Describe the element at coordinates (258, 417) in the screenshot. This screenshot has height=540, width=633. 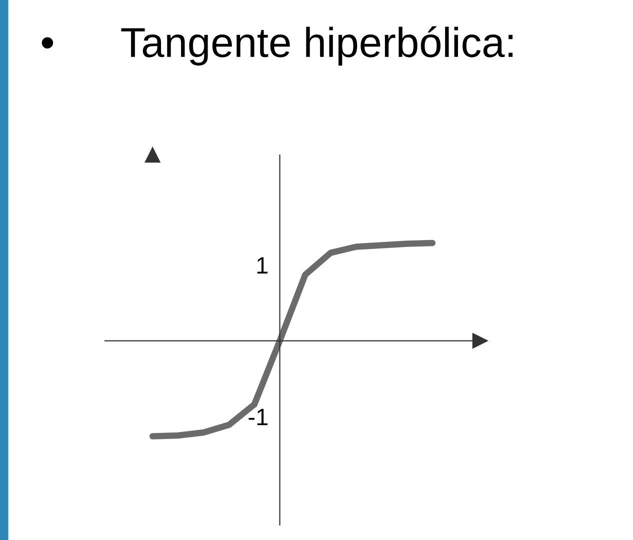
I see `y-tick-label: -1` at that location.